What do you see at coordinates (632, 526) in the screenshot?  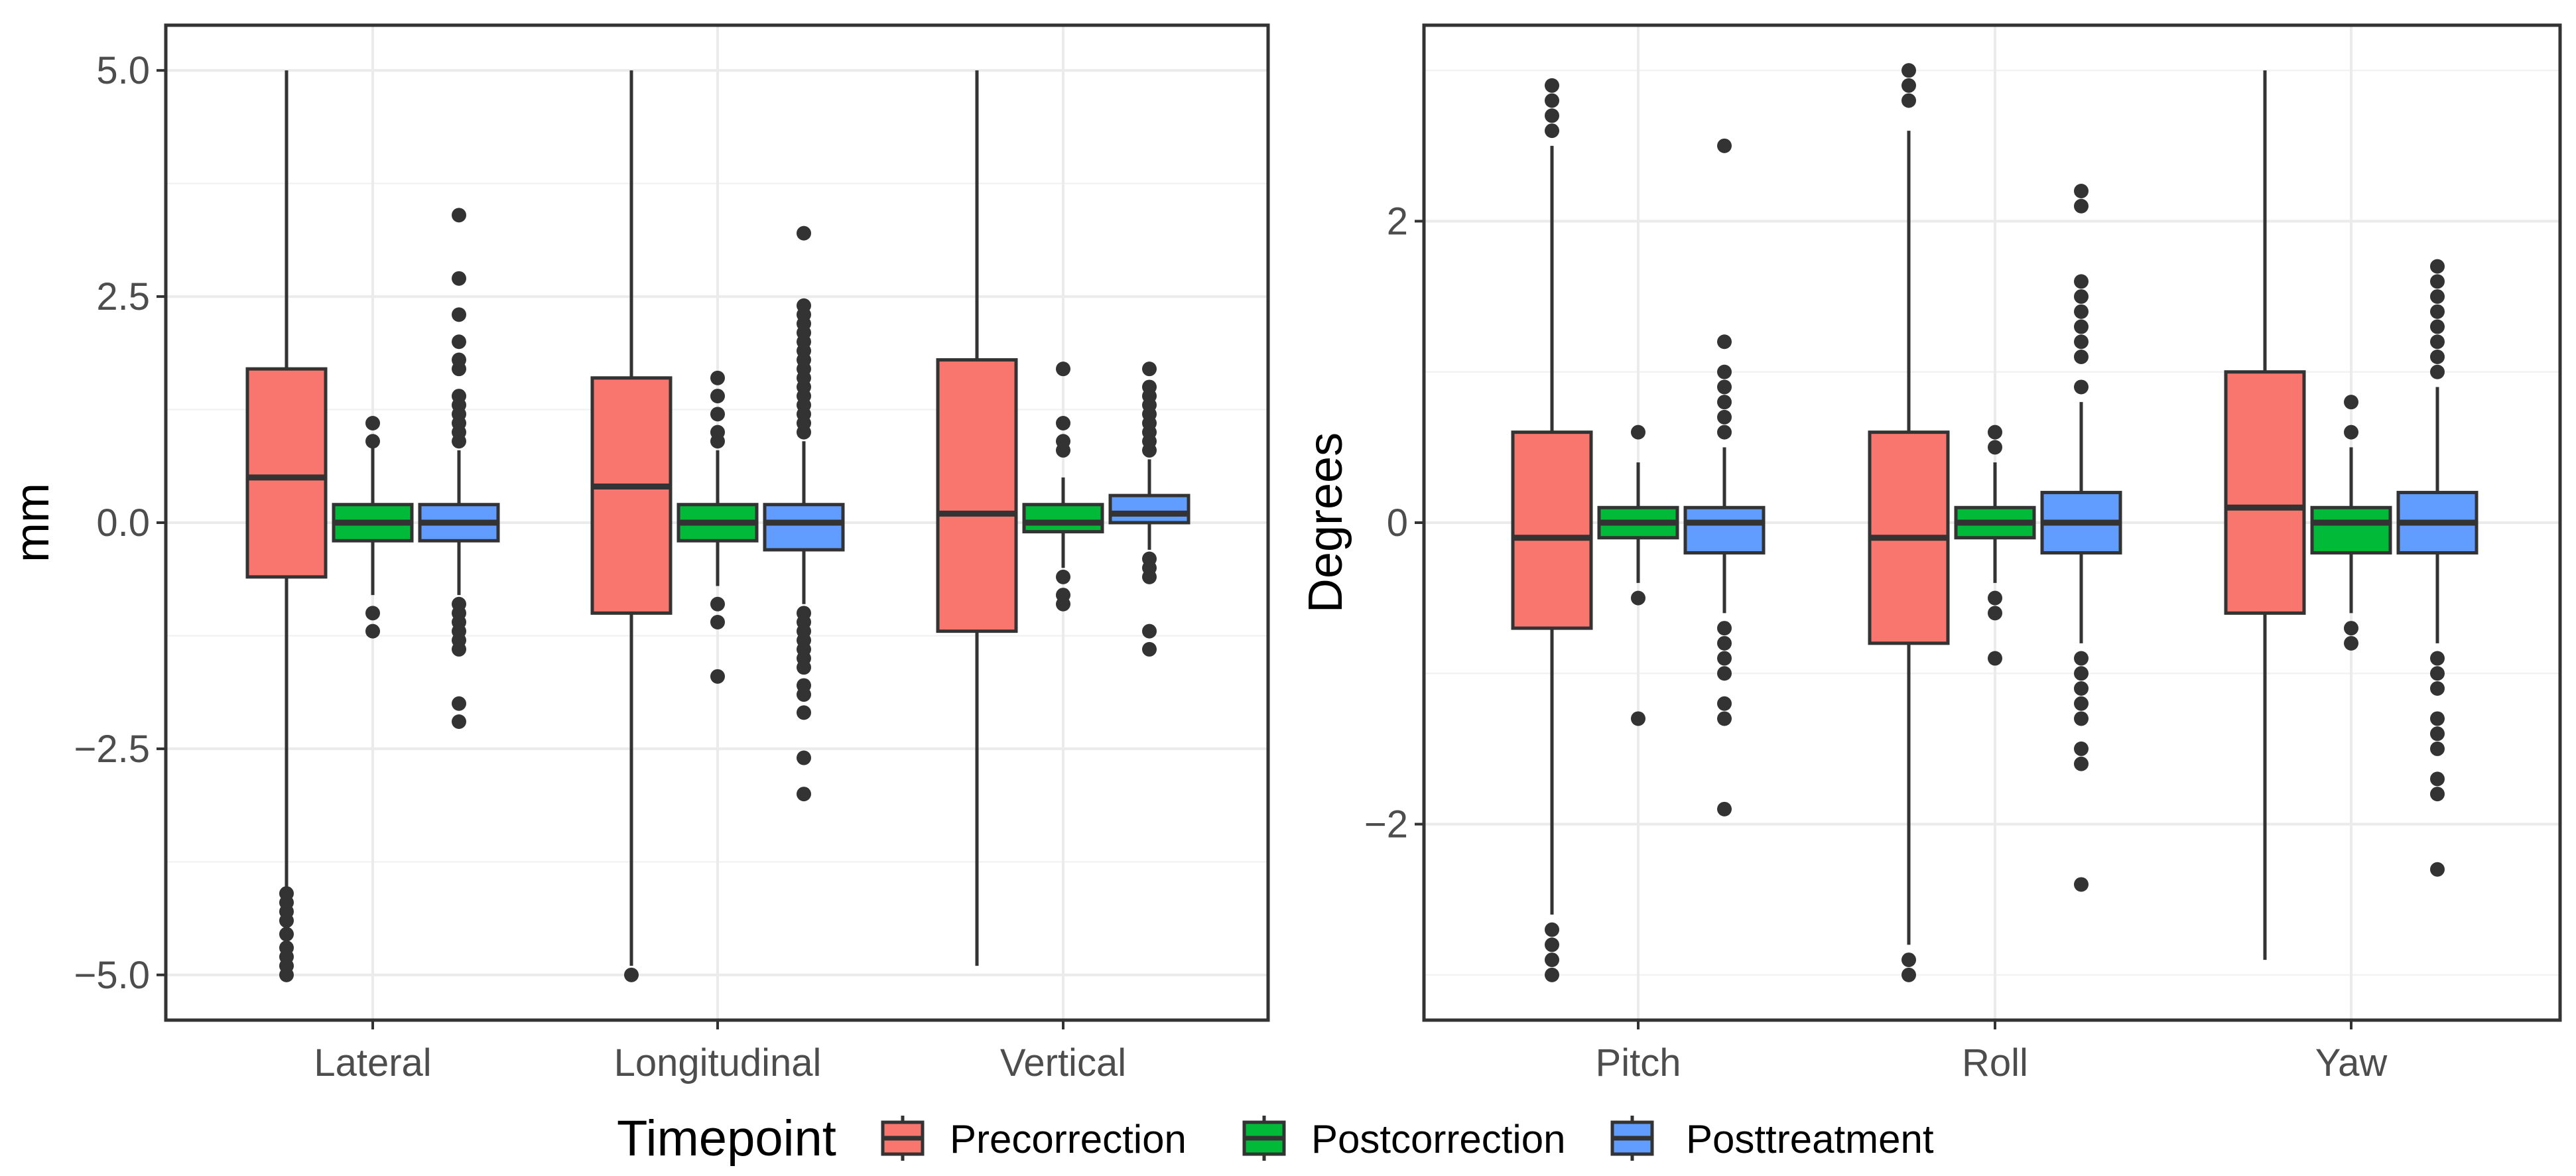 I see `box-precorrection-longitudinal` at bounding box center [632, 526].